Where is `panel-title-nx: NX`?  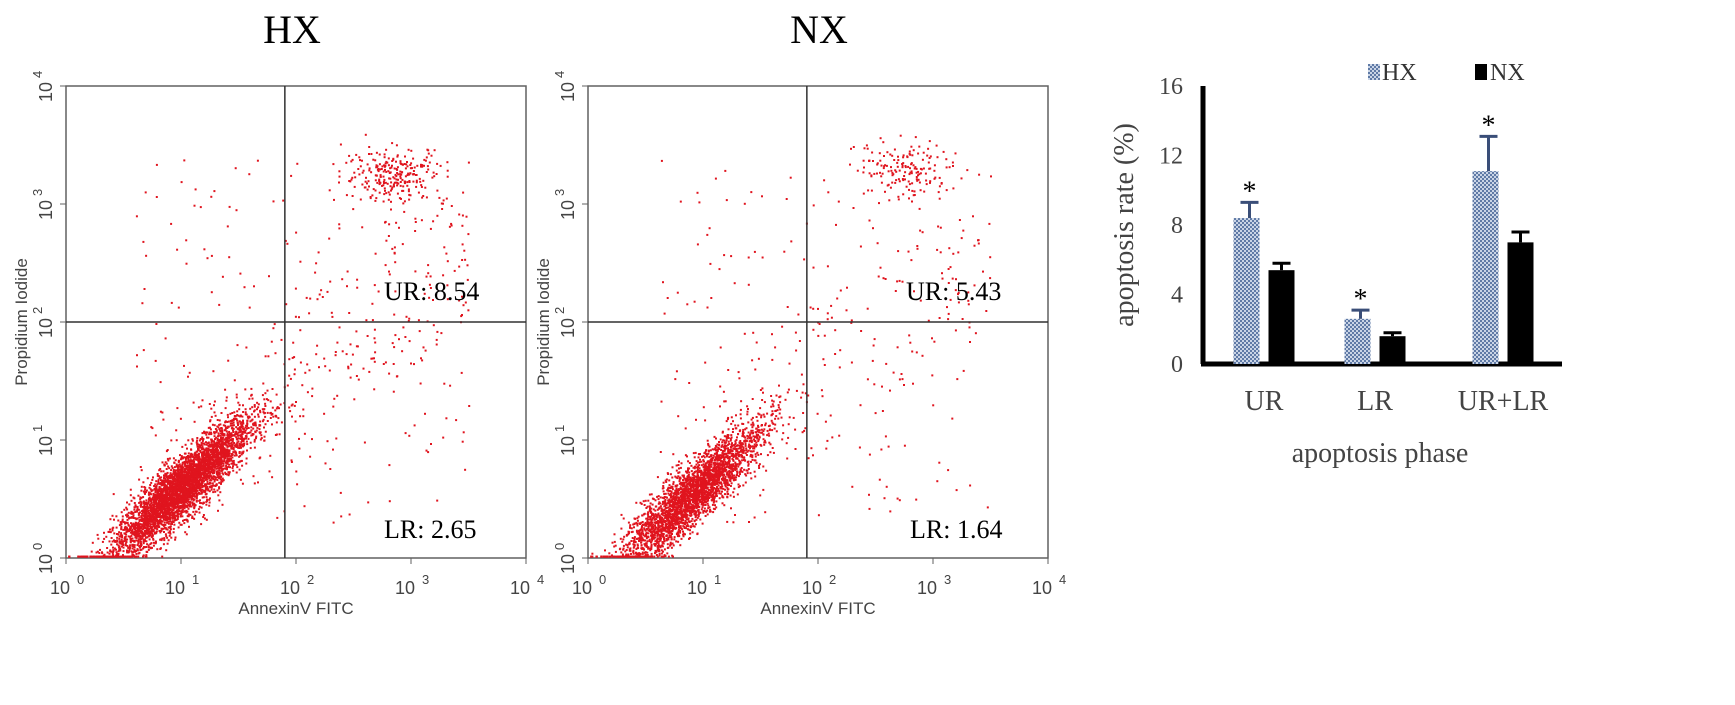
panel-title-nx: NX is located at coordinates (819, 29).